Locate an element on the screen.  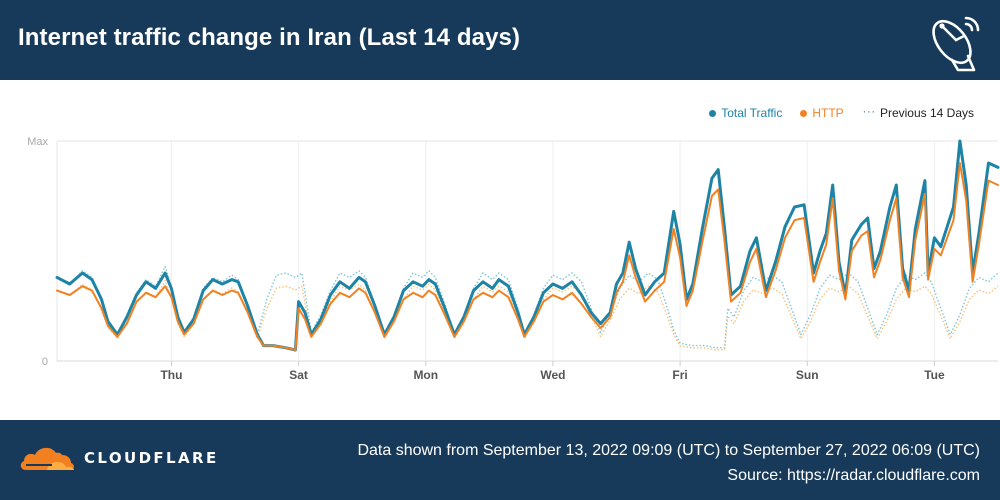
y-tick-label-zero: 0 is located at coordinates (45, 362).